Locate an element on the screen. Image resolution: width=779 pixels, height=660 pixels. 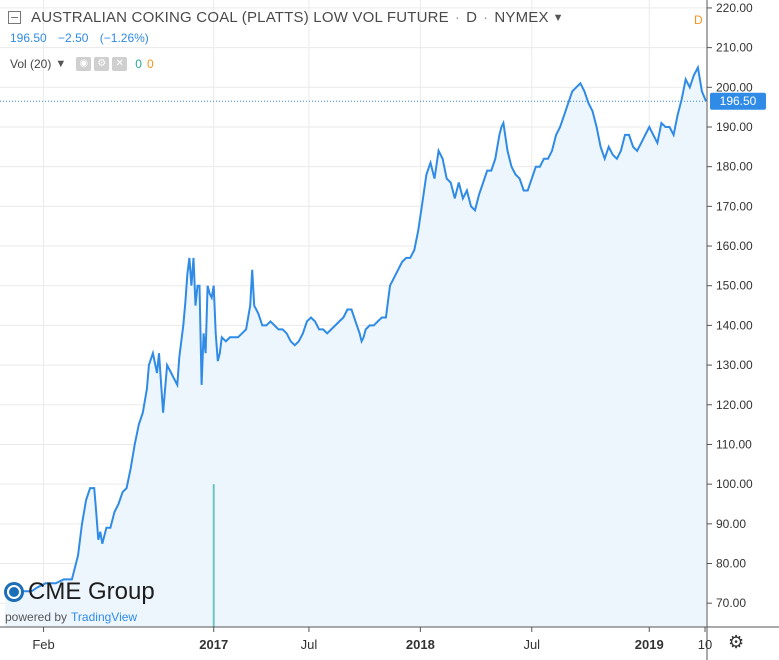
volume-value: 0 is located at coordinates (138, 64).